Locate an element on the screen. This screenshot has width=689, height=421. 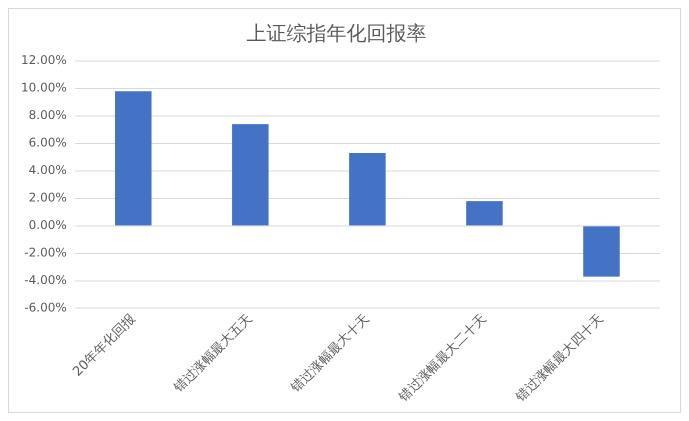
y-tick-label: 12.00% is located at coordinates (43, 60).